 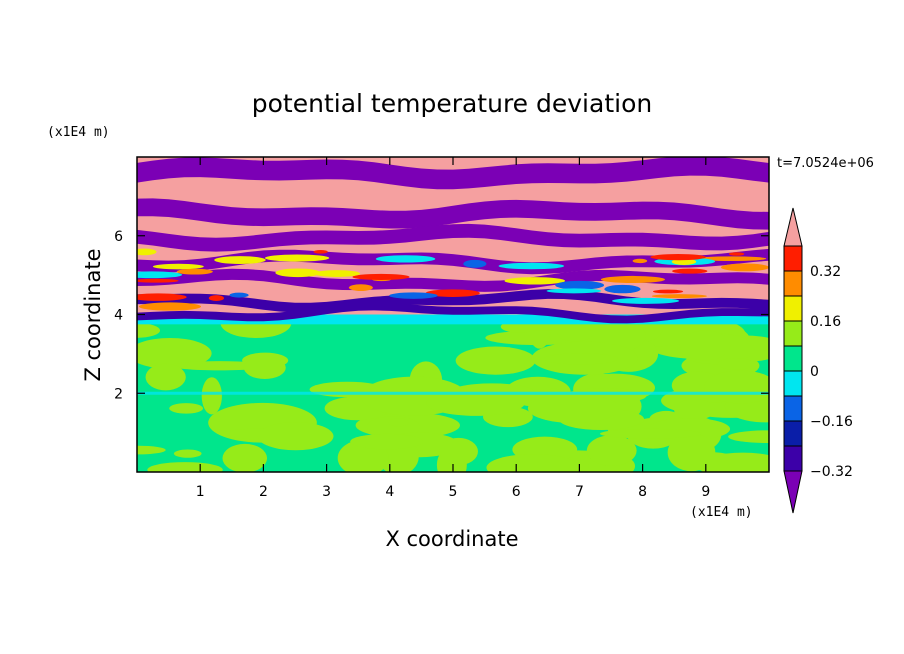 I want to click on x-tick-label: 1, so click(x=200, y=492).